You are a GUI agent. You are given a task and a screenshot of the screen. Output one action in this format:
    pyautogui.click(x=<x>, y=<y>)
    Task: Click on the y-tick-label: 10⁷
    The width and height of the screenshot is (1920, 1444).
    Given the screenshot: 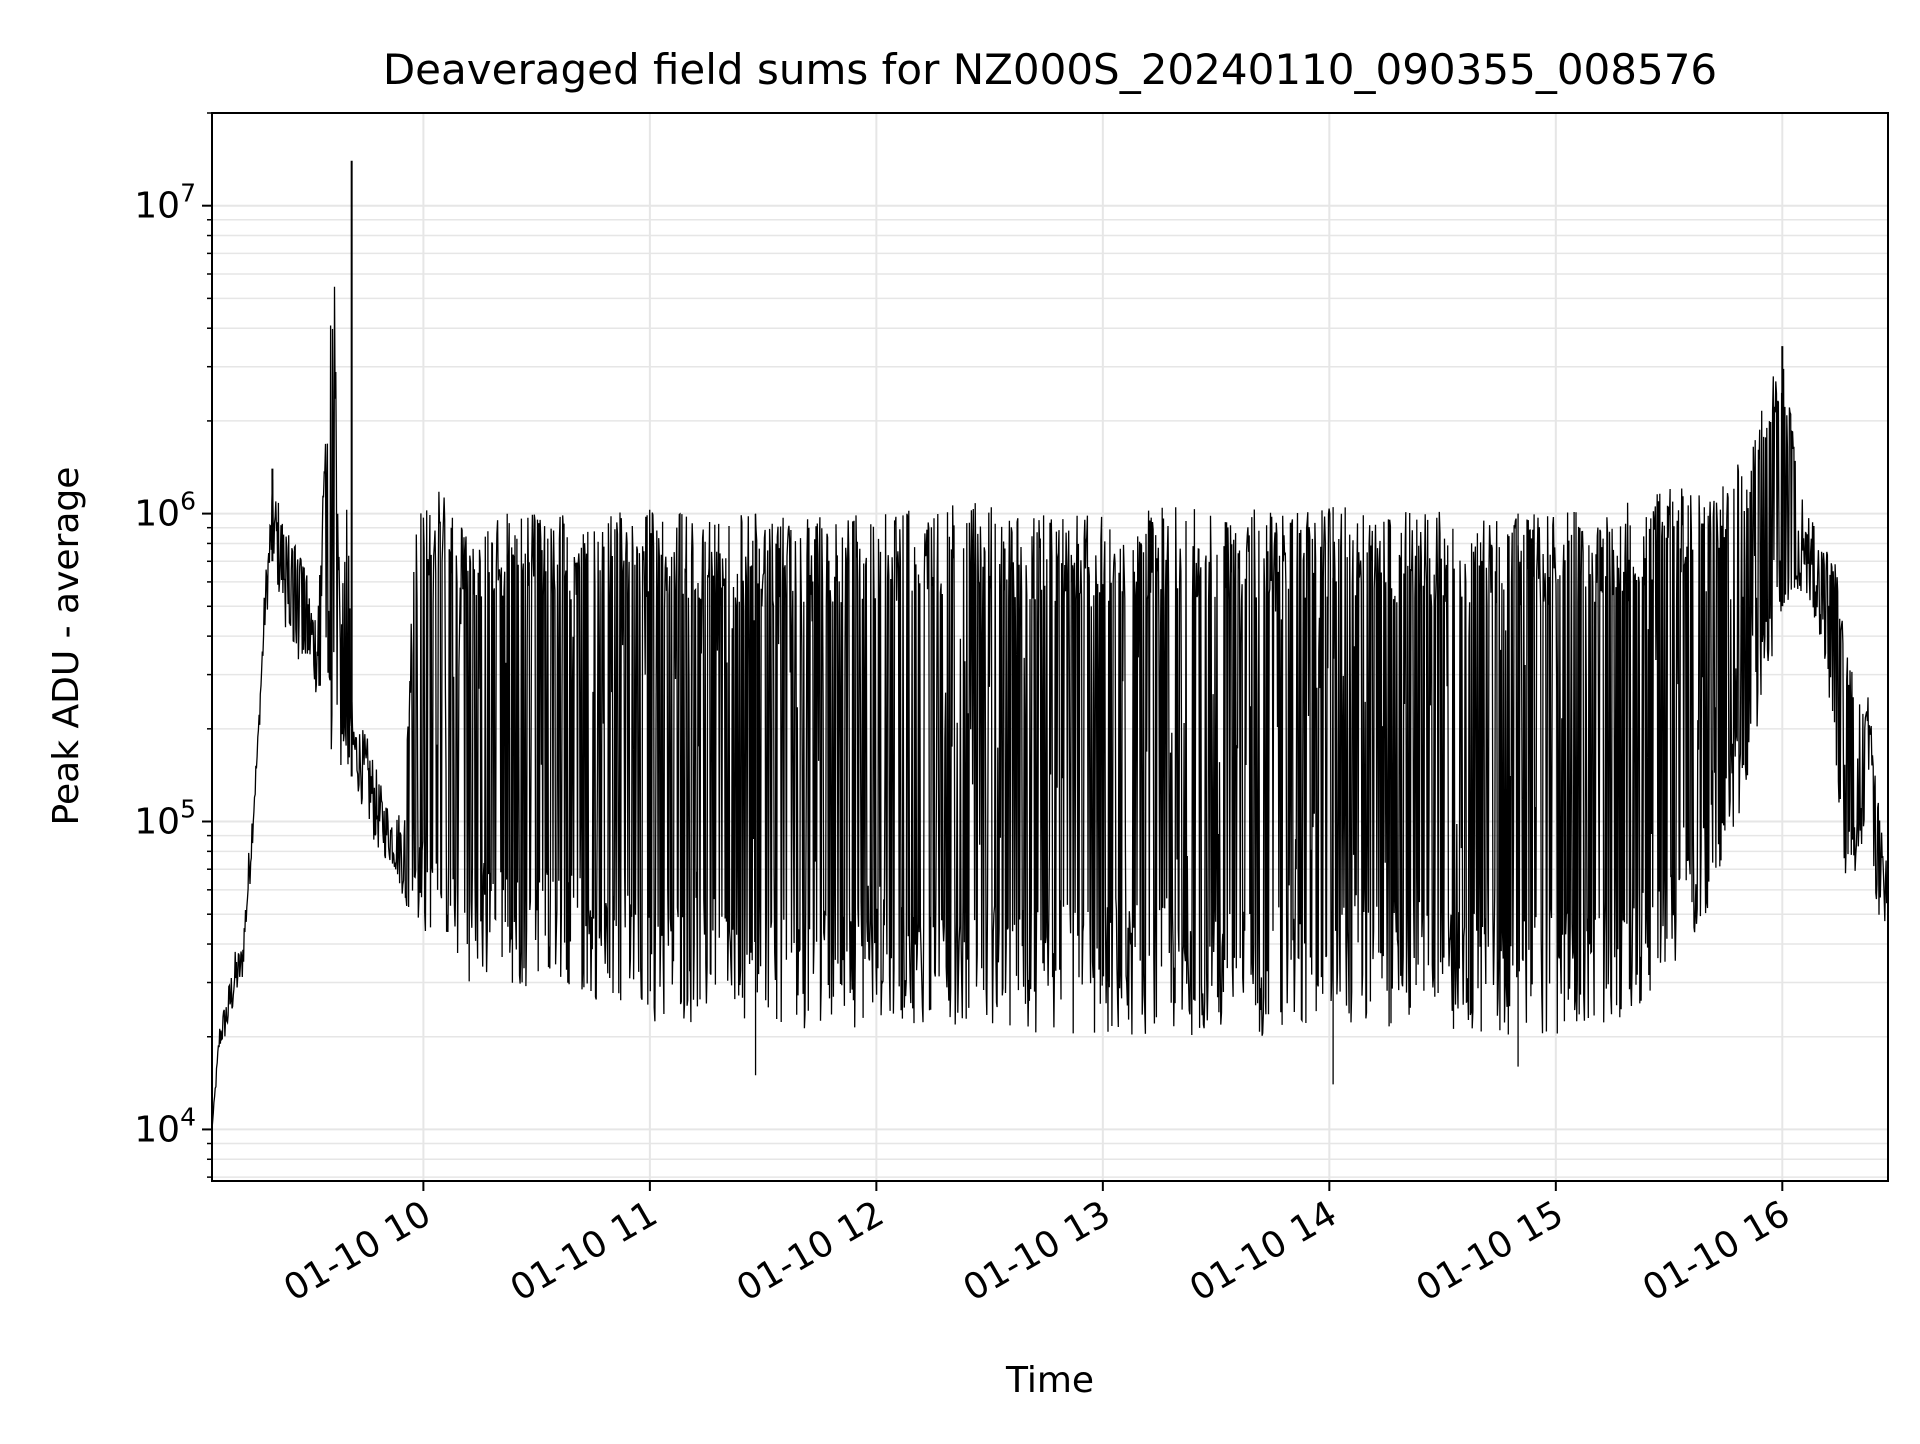 What is the action you would take?
    pyautogui.click(x=165, y=203)
    